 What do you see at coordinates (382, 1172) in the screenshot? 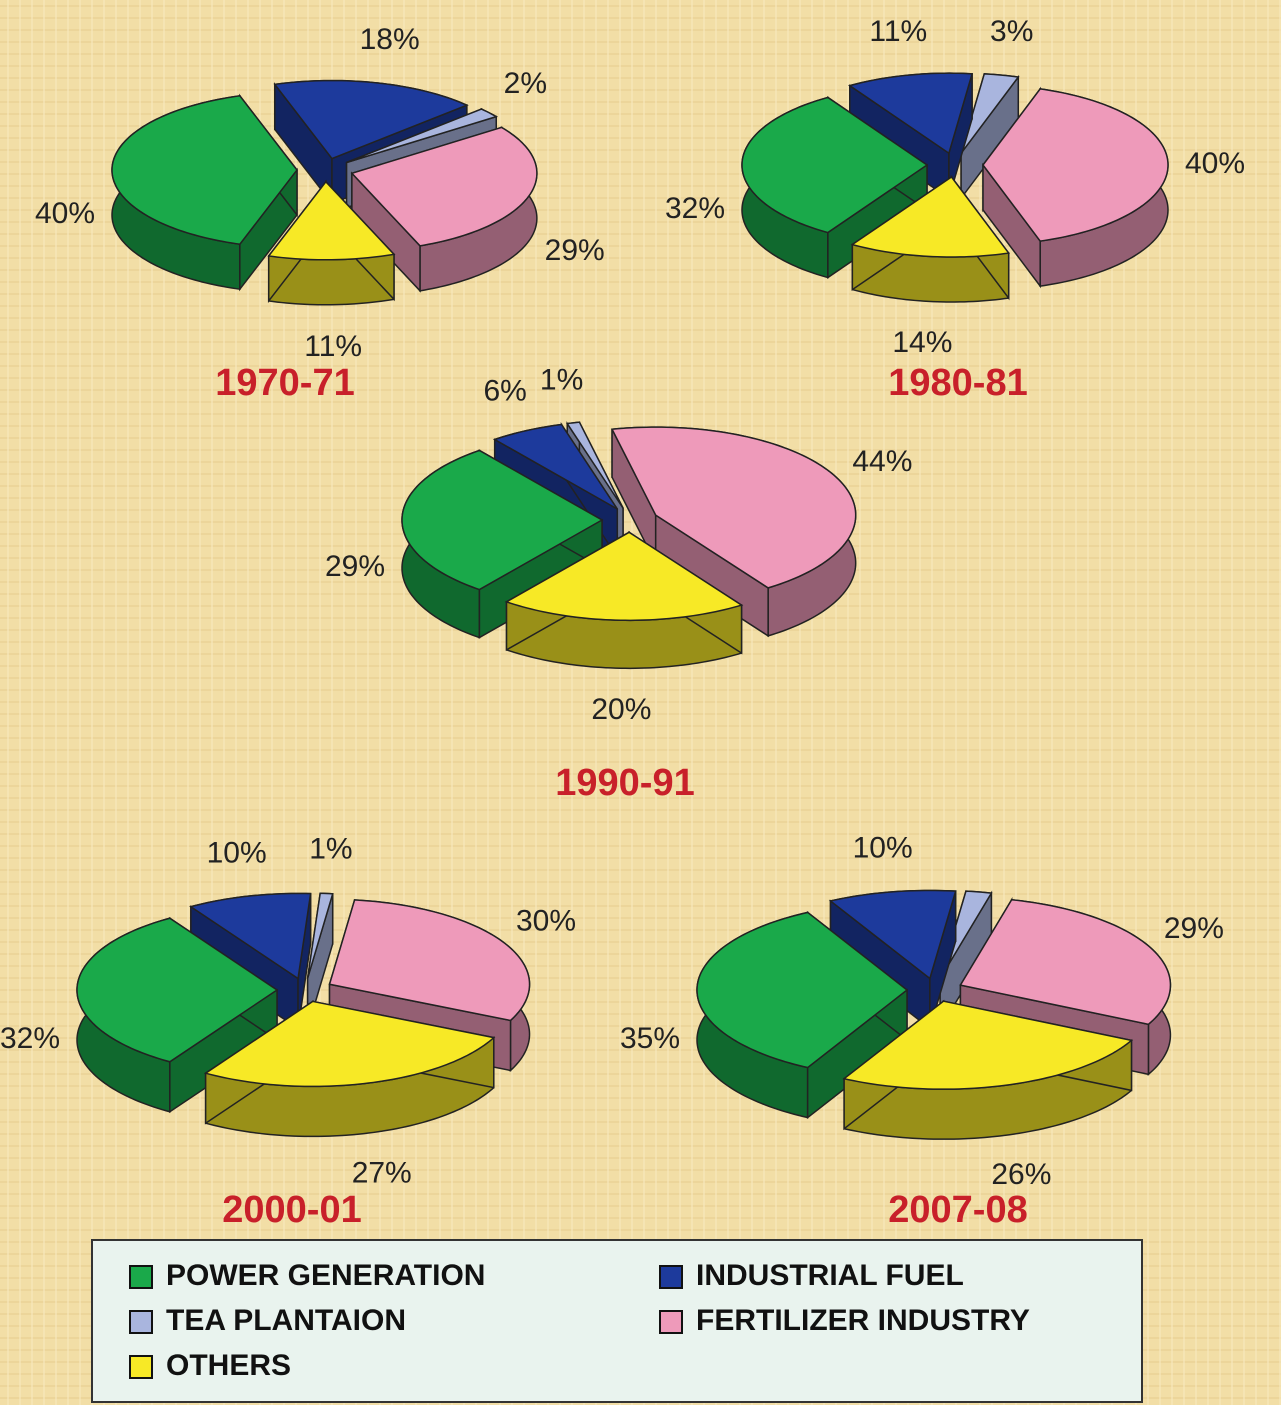
I see `data-label: 27%` at bounding box center [382, 1172].